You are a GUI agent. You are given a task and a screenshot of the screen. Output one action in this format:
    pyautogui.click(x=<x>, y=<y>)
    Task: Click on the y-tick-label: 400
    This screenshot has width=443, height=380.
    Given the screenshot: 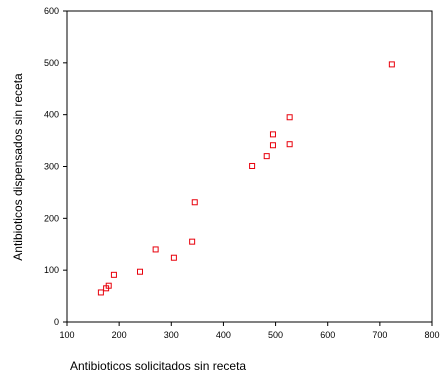 What is the action you would take?
    pyautogui.click(x=51, y=115)
    